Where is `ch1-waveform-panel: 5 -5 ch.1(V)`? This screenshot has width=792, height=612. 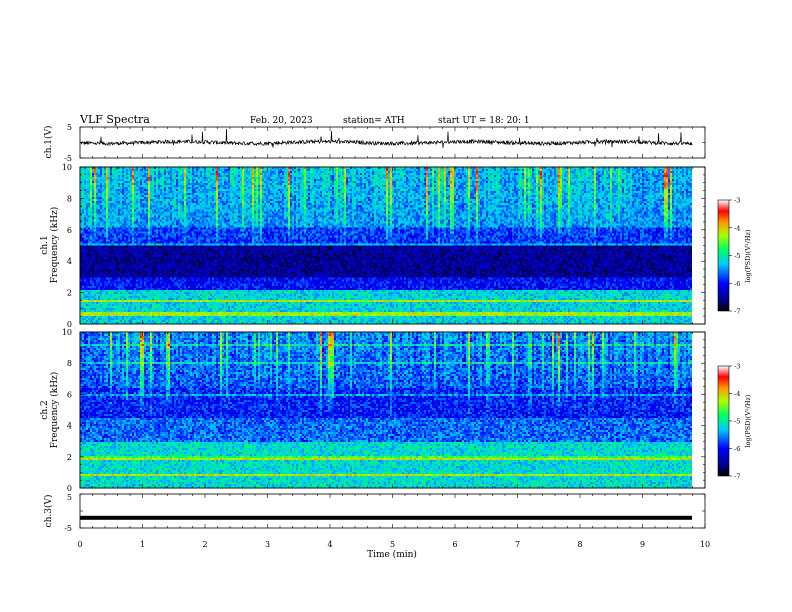
ch1-waveform-panel: 5 -5 ch.1(V) is located at coordinates (374, 143).